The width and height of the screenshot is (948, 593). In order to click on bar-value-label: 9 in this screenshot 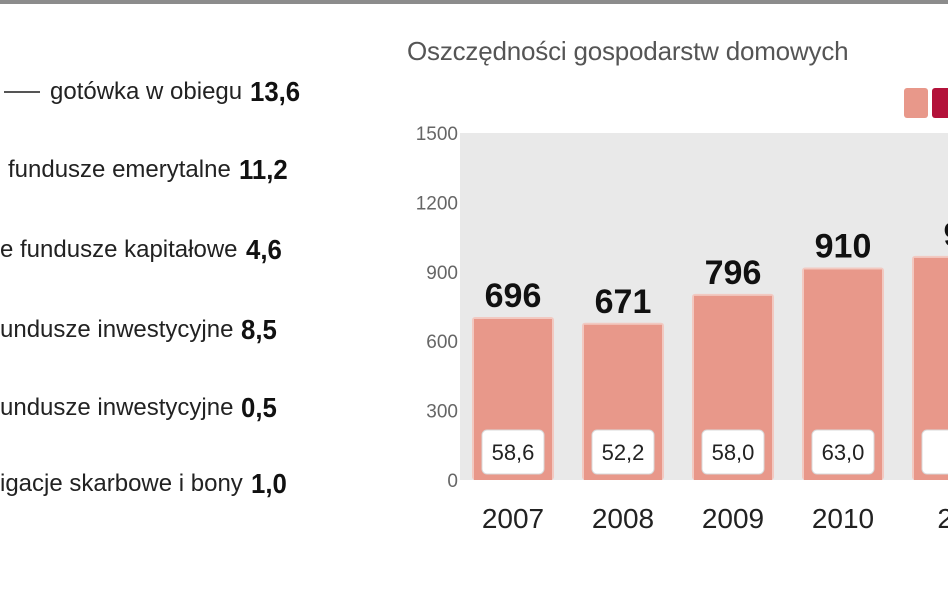, I will do `click(946, 235)`.